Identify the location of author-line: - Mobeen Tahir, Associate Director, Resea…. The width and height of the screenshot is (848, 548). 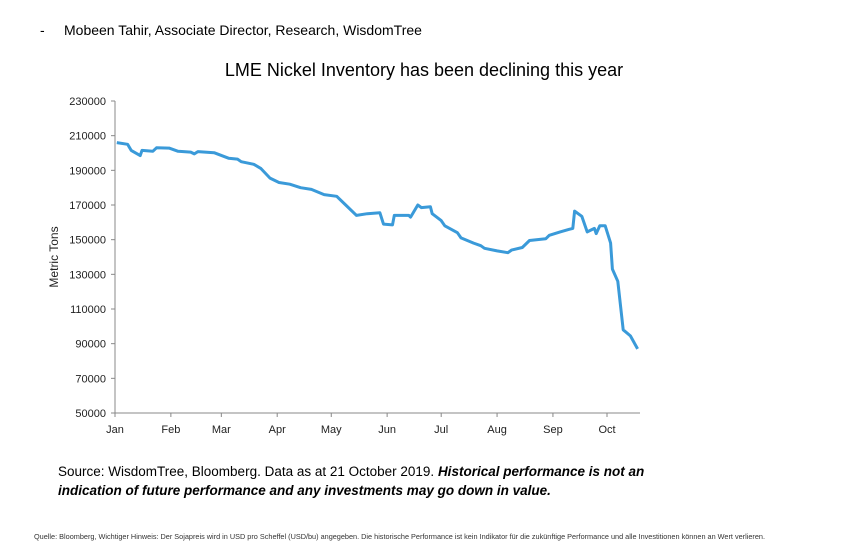
(231, 30).